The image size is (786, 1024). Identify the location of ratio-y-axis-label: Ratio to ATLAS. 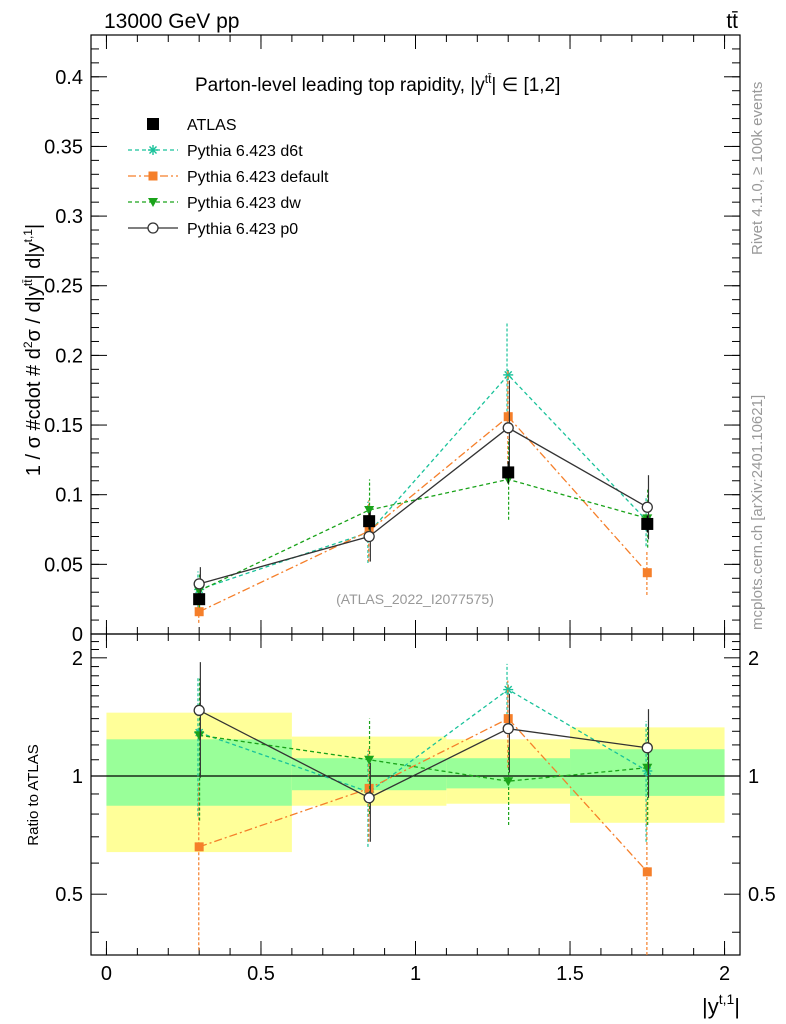
(33, 794).